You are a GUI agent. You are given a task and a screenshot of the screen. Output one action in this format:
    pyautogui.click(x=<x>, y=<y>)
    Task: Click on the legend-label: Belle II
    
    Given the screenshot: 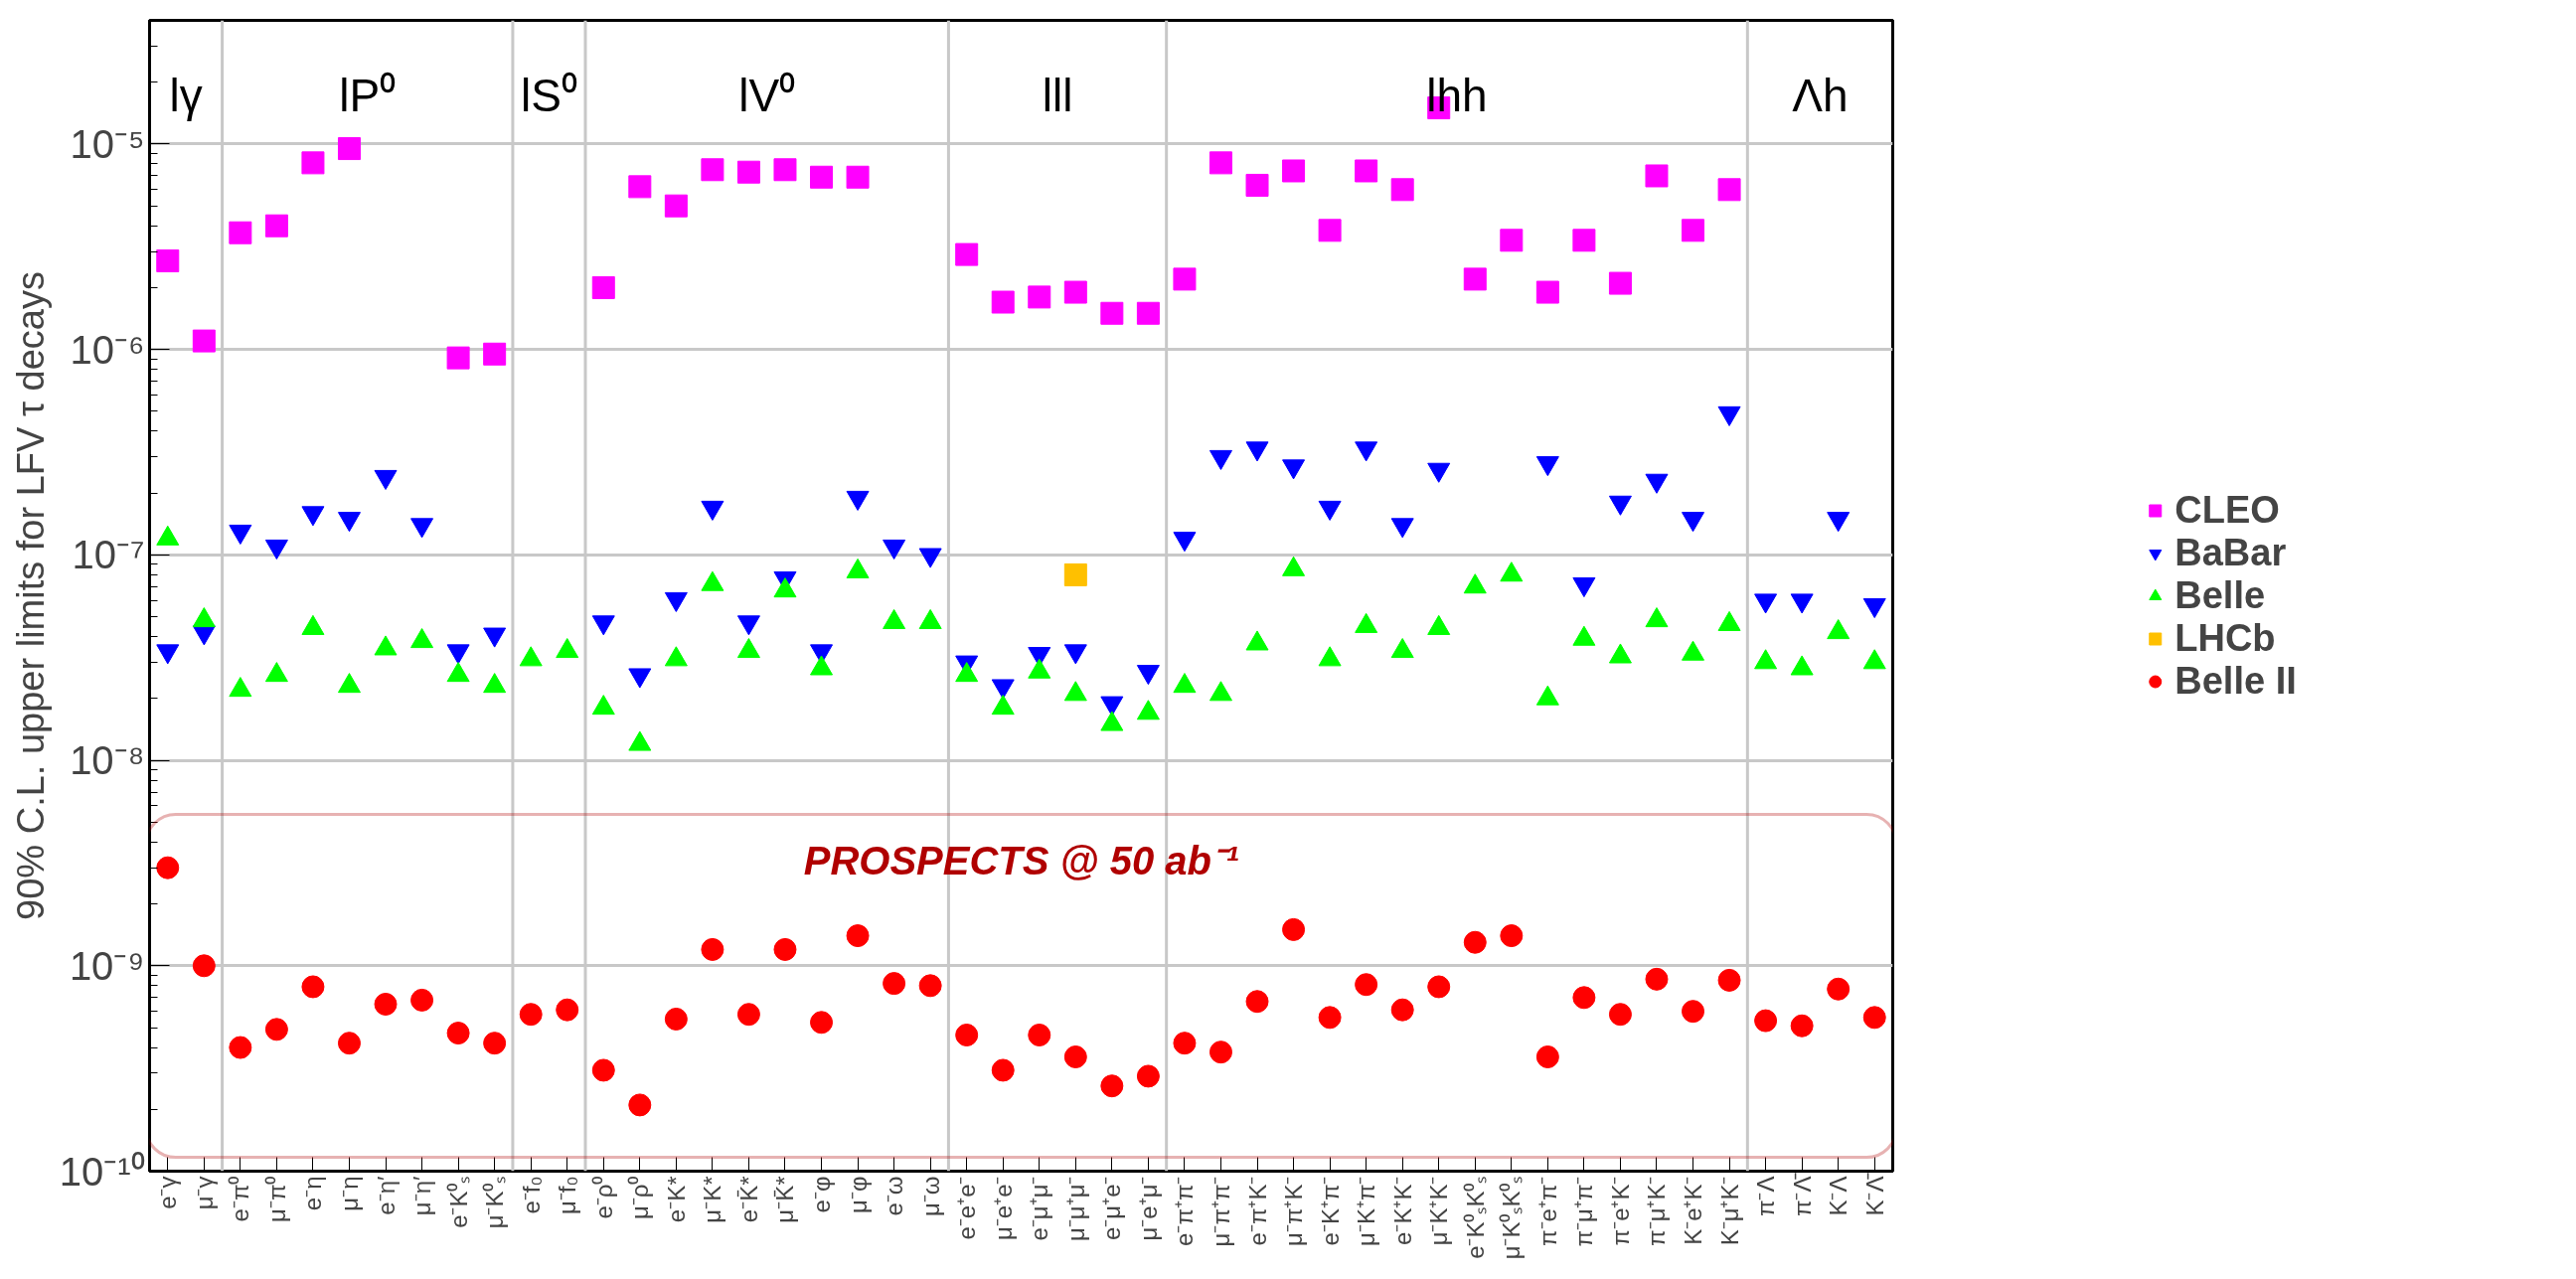 What is the action you would take?
    pyautogui.click(x=2235, y=681)
    